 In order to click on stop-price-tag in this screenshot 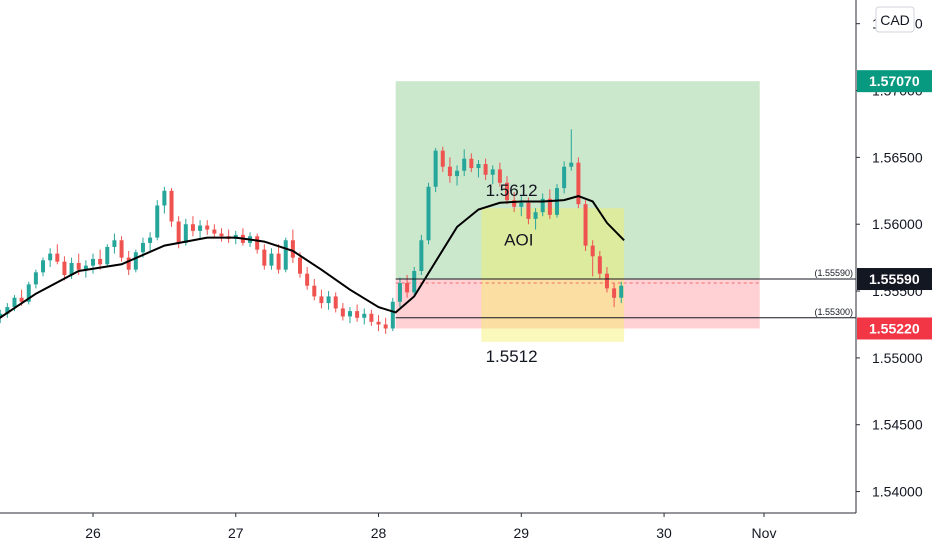, I will do `click(894, 328)`.